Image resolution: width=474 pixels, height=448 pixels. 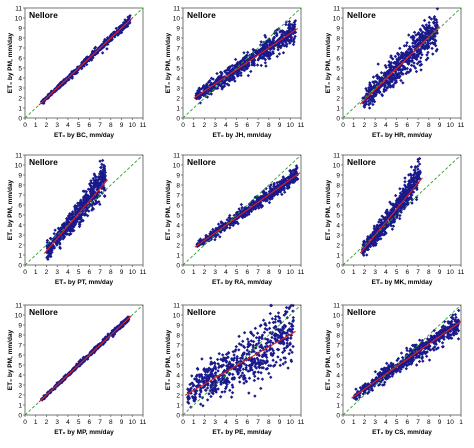 I want to click on x-axis-label: ET₀ by HR, mm/day, so click(x=402, y=135).